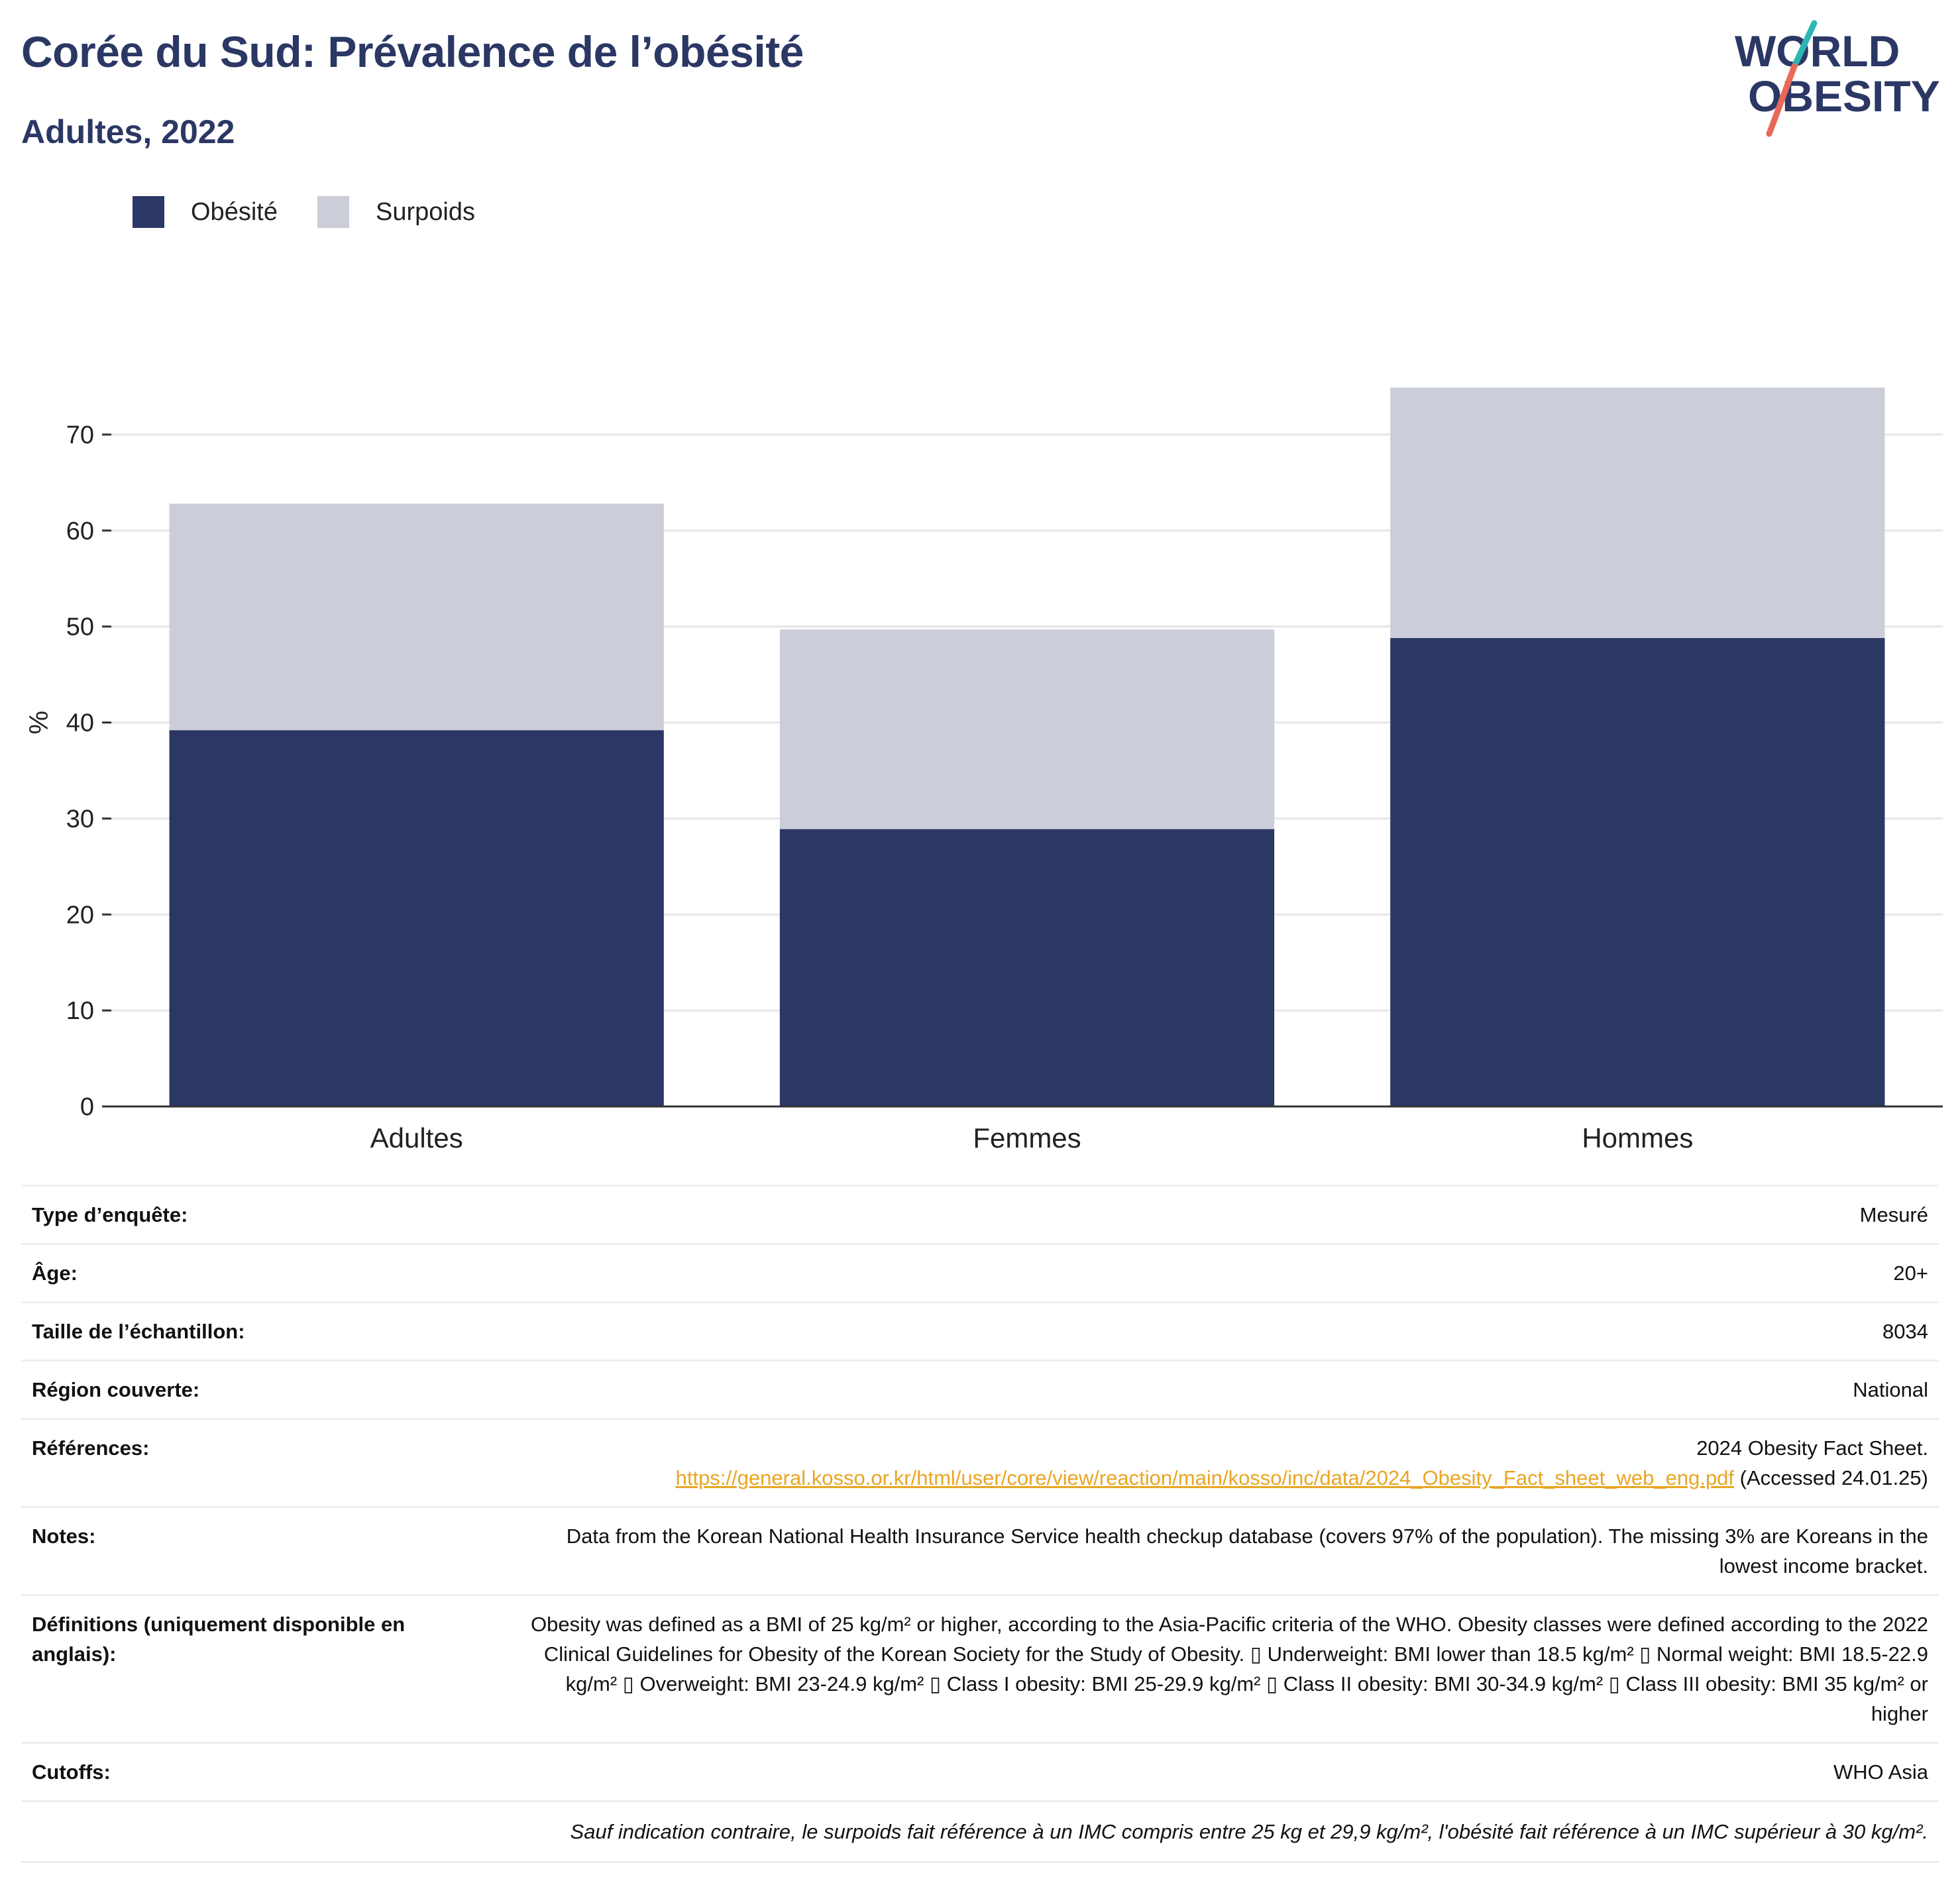  What do you see at coordinates (1831, 1477) in the screenshot?
I see `references-accessed: (Accessed 24.01.25)` at bounding box center [1831, 1477].